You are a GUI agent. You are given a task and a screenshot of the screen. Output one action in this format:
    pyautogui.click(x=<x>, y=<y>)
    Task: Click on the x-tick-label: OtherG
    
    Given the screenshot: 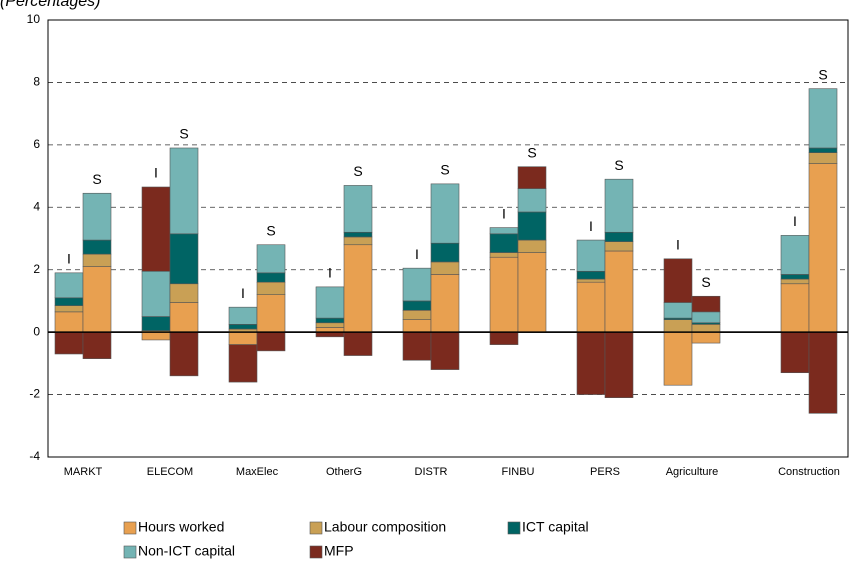 What is the action you would take?
    pyautogui.click(x=344, y=472)
    